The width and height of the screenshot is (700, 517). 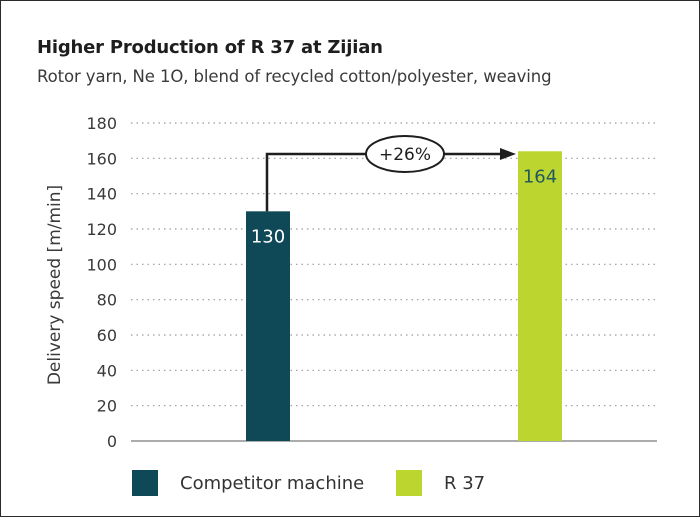 I want to click on y-tick-label: 0, so click(x=112, y=441).